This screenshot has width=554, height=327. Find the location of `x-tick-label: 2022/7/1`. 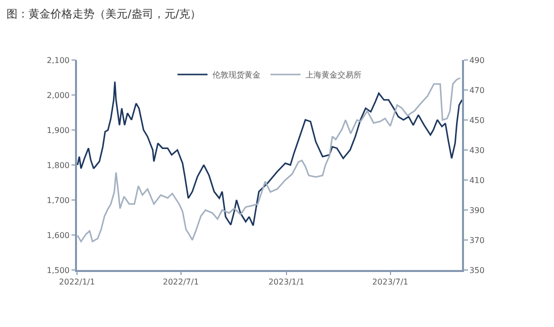

x-tick-label: 2022/7/1 is located at coordinates (180, 281).